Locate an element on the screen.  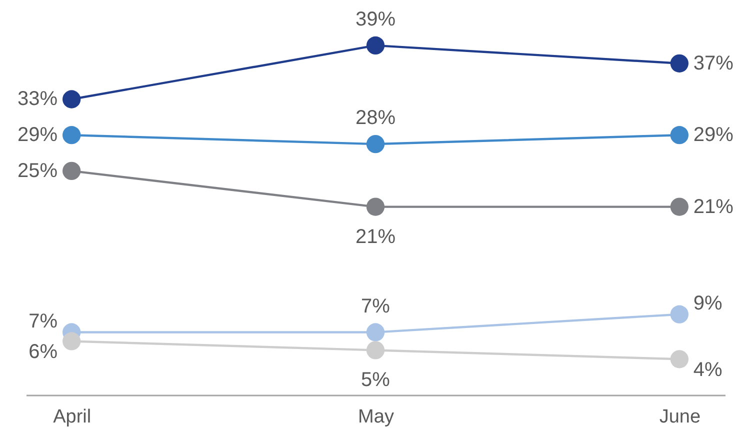
data-label: 5% is located at coordinates (375, 380).